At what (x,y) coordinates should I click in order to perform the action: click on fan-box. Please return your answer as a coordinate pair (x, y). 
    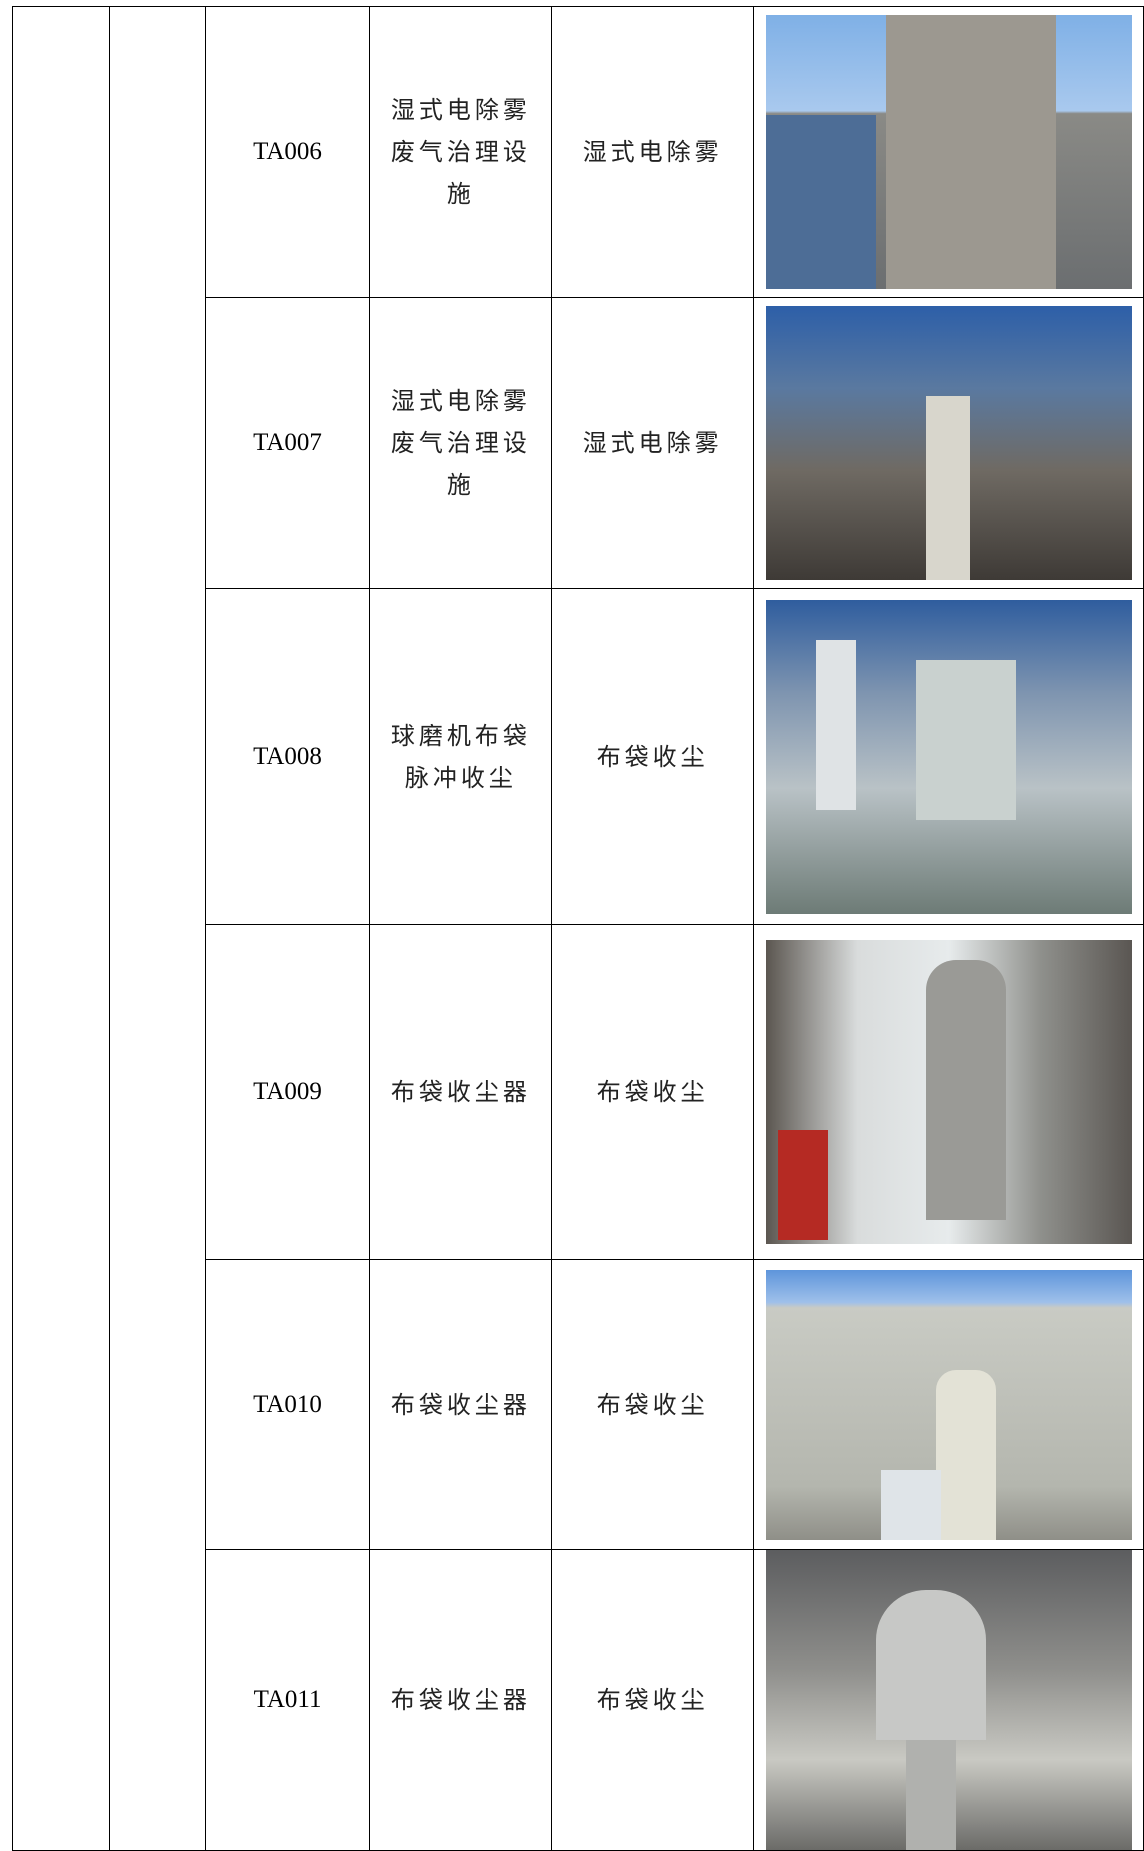
    Looking at the image, I should click on (910, 1504).